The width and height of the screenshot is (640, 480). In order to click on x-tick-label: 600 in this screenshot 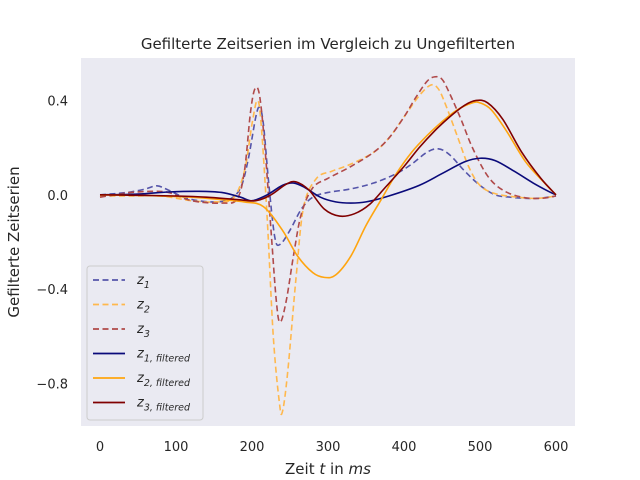, I will do `click(556, 447)`.